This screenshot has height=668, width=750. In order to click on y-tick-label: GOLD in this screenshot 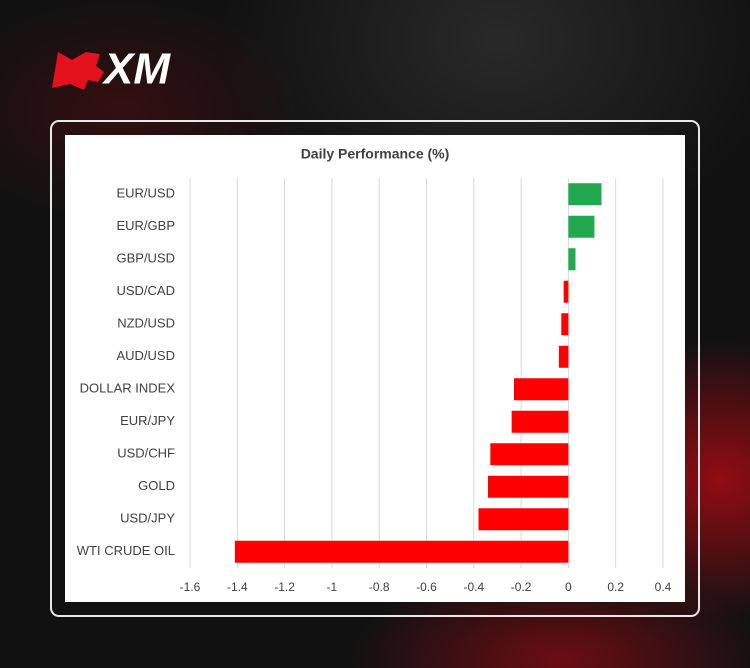, I will do `click(156, 485)`.